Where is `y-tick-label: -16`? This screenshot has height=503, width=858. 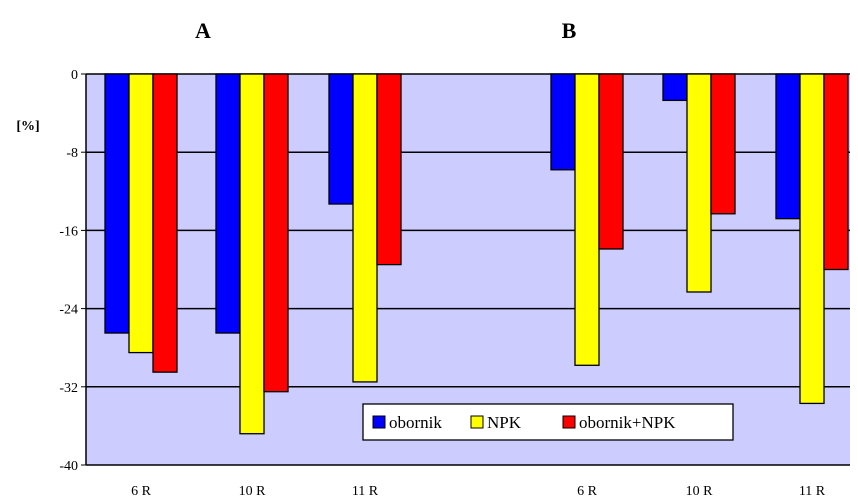
y-tick-label: -16 is located at coordinates (68, 231).